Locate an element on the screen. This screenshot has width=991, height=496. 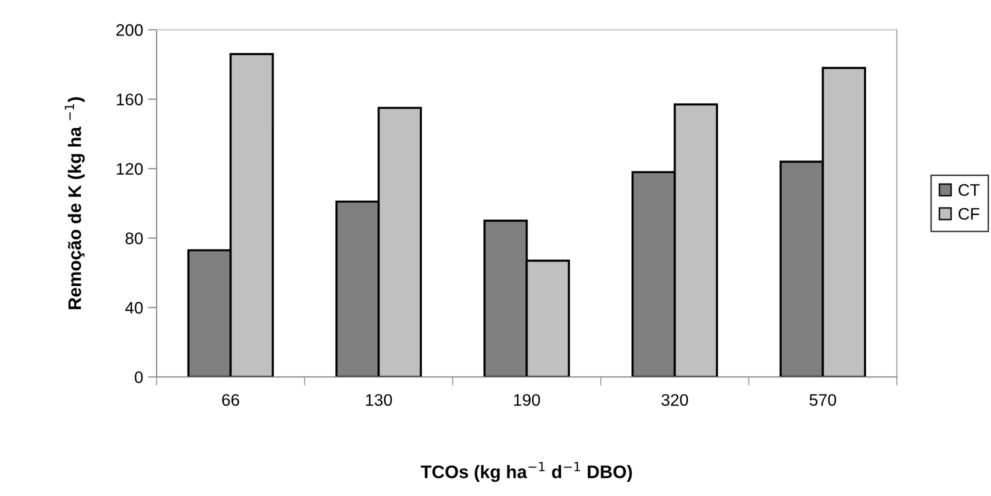
x-tick-label: 570 is located at coordinates (823, 400).